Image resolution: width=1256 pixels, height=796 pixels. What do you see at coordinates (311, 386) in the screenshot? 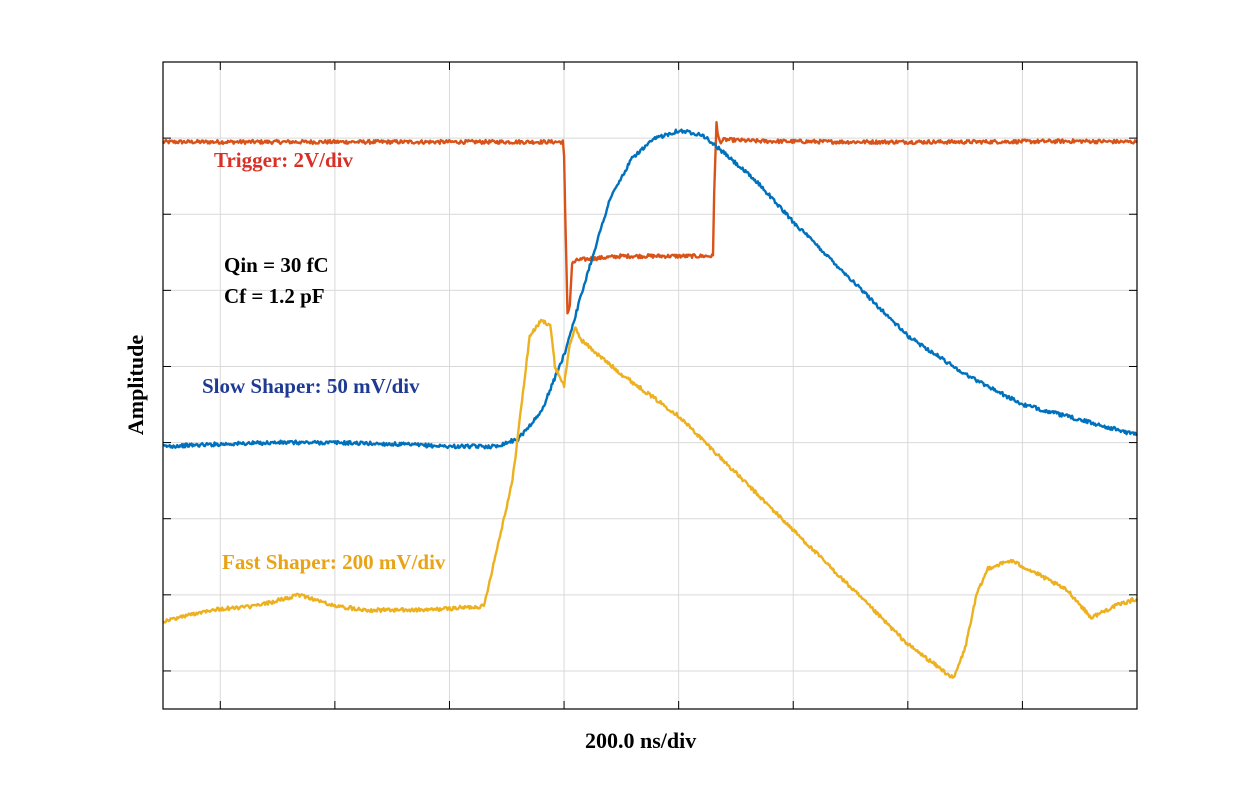
I see `slow-shaper-label: Slow Shaper: 50 mV/div` at bounding box center [311, 386].